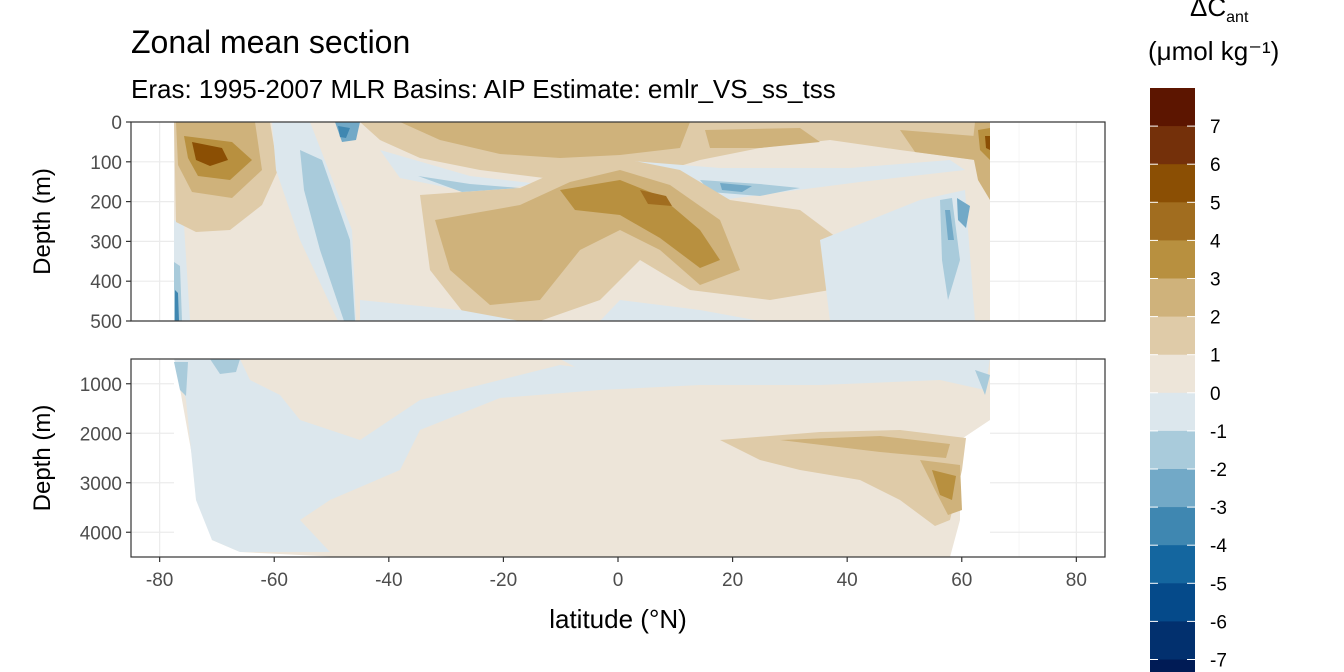 The height and width of the screenshot is (672, 1344). I want to click on x-tick-label: 80, so click(1076, 580).